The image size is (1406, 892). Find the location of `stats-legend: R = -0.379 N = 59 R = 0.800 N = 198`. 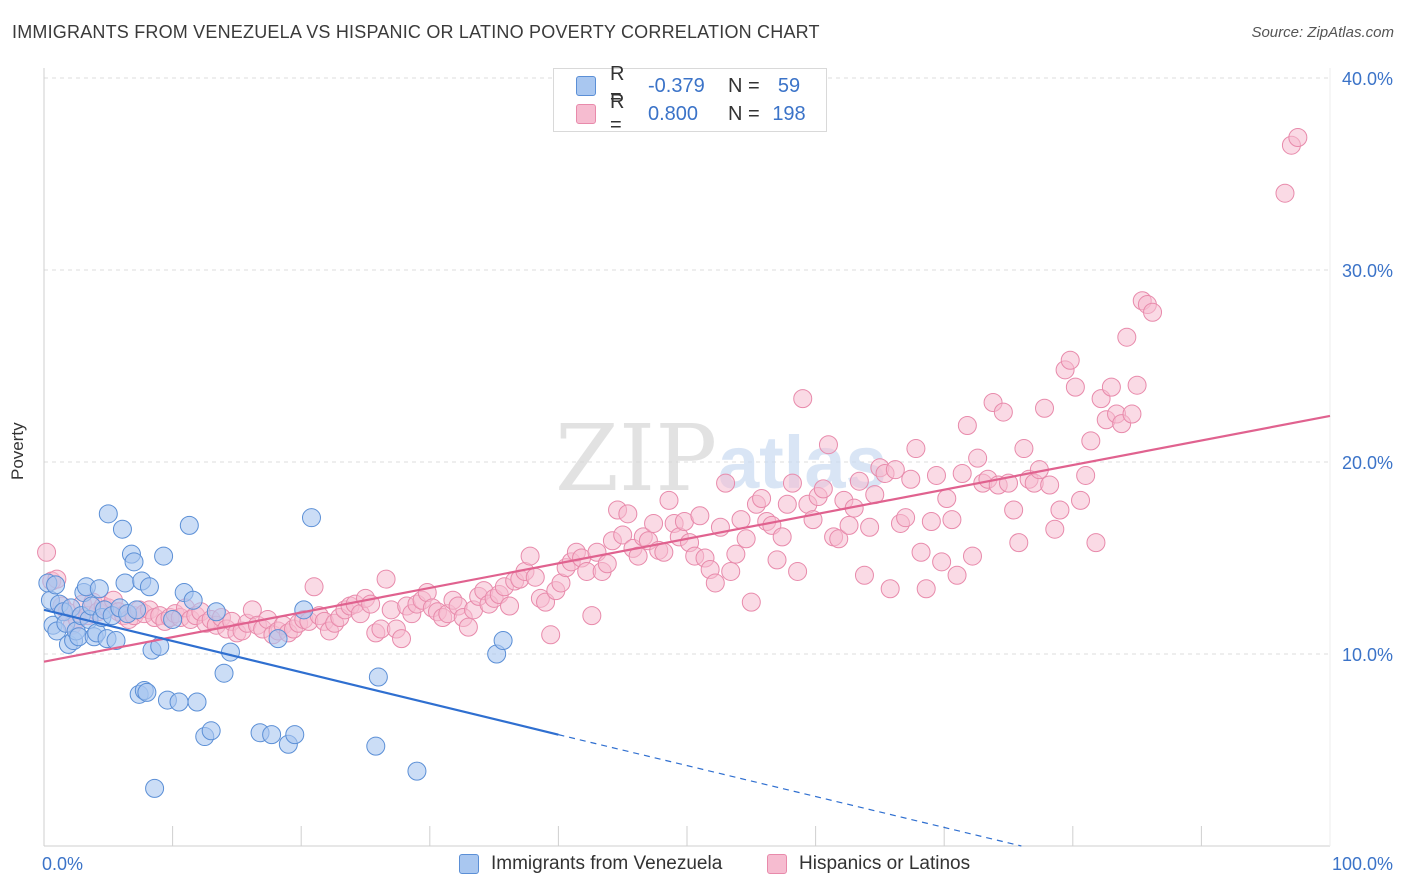

stats-legend: R = -0.379 N = 59 R = 0.800 N = 198 is located at coordinates (690, 99).